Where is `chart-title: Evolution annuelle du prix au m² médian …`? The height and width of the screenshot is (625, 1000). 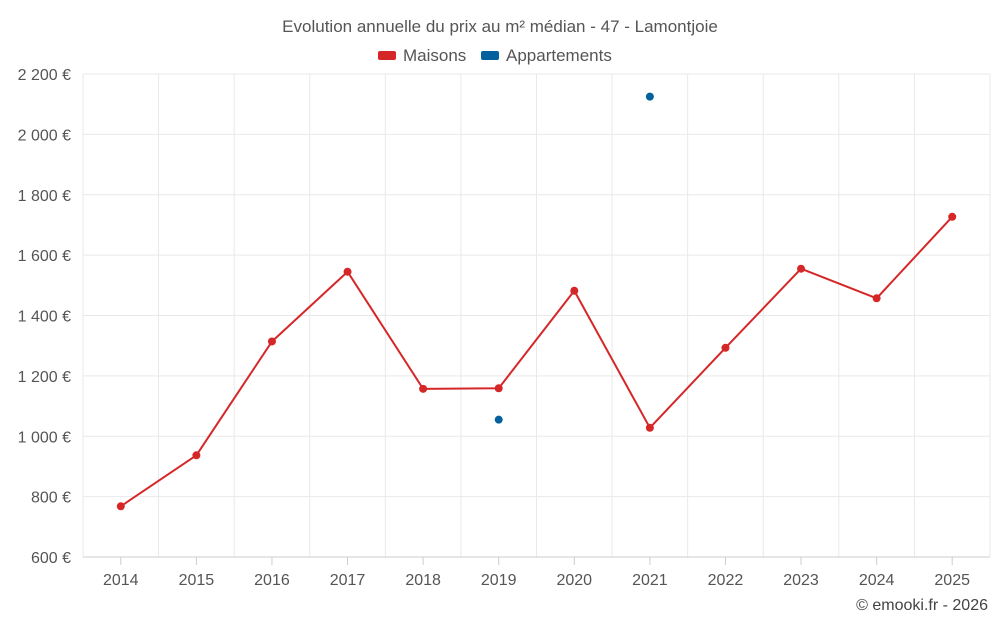
chart-title: Evolution annuelle du prix au m² médian … is located at coordinates (500, 26).